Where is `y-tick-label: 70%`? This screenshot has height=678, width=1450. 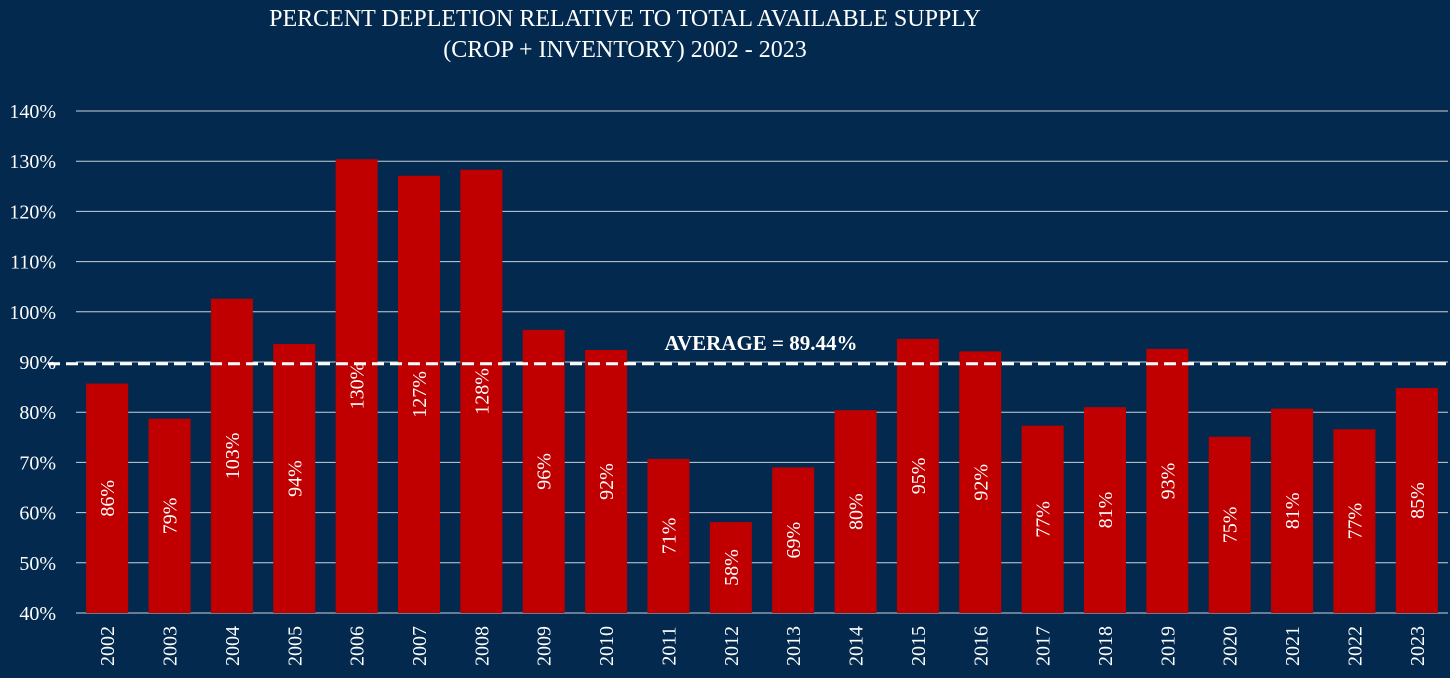
y-tick-label: 70% is located at coordinates (37, 463).